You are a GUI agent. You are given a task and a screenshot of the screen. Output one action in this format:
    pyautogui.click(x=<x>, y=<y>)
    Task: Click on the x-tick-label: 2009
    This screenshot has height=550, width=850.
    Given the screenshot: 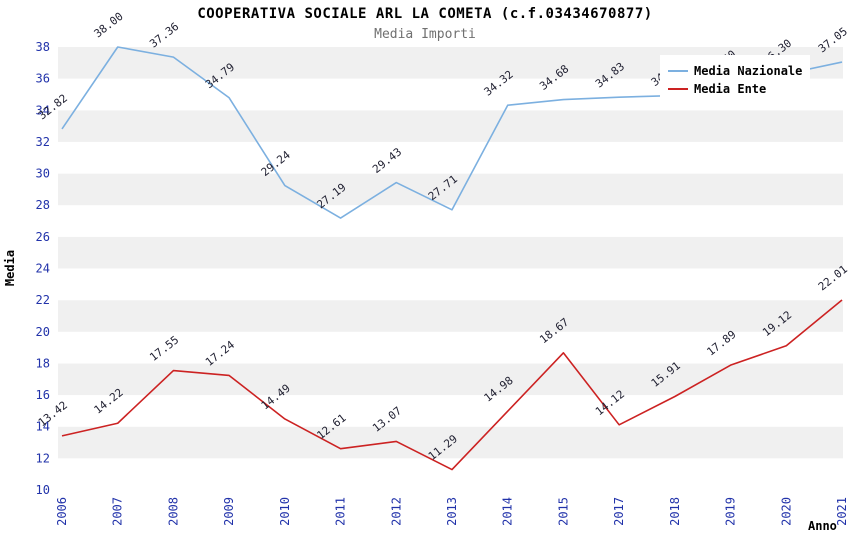 What is the action you would take?
    pyautogui.click(x=229, y=511)
    